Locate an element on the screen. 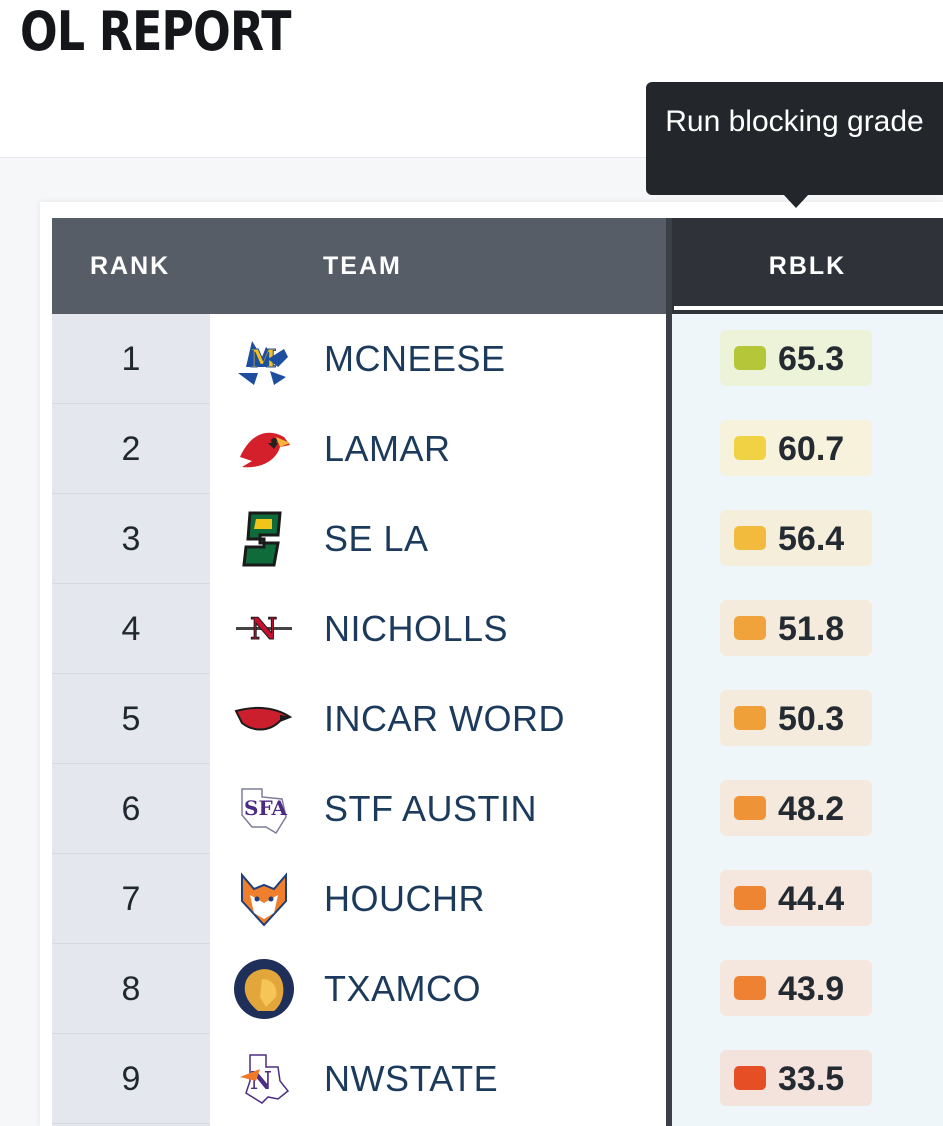  table-header: RANK TEAM RBLK is located at coordinates (497, 266).